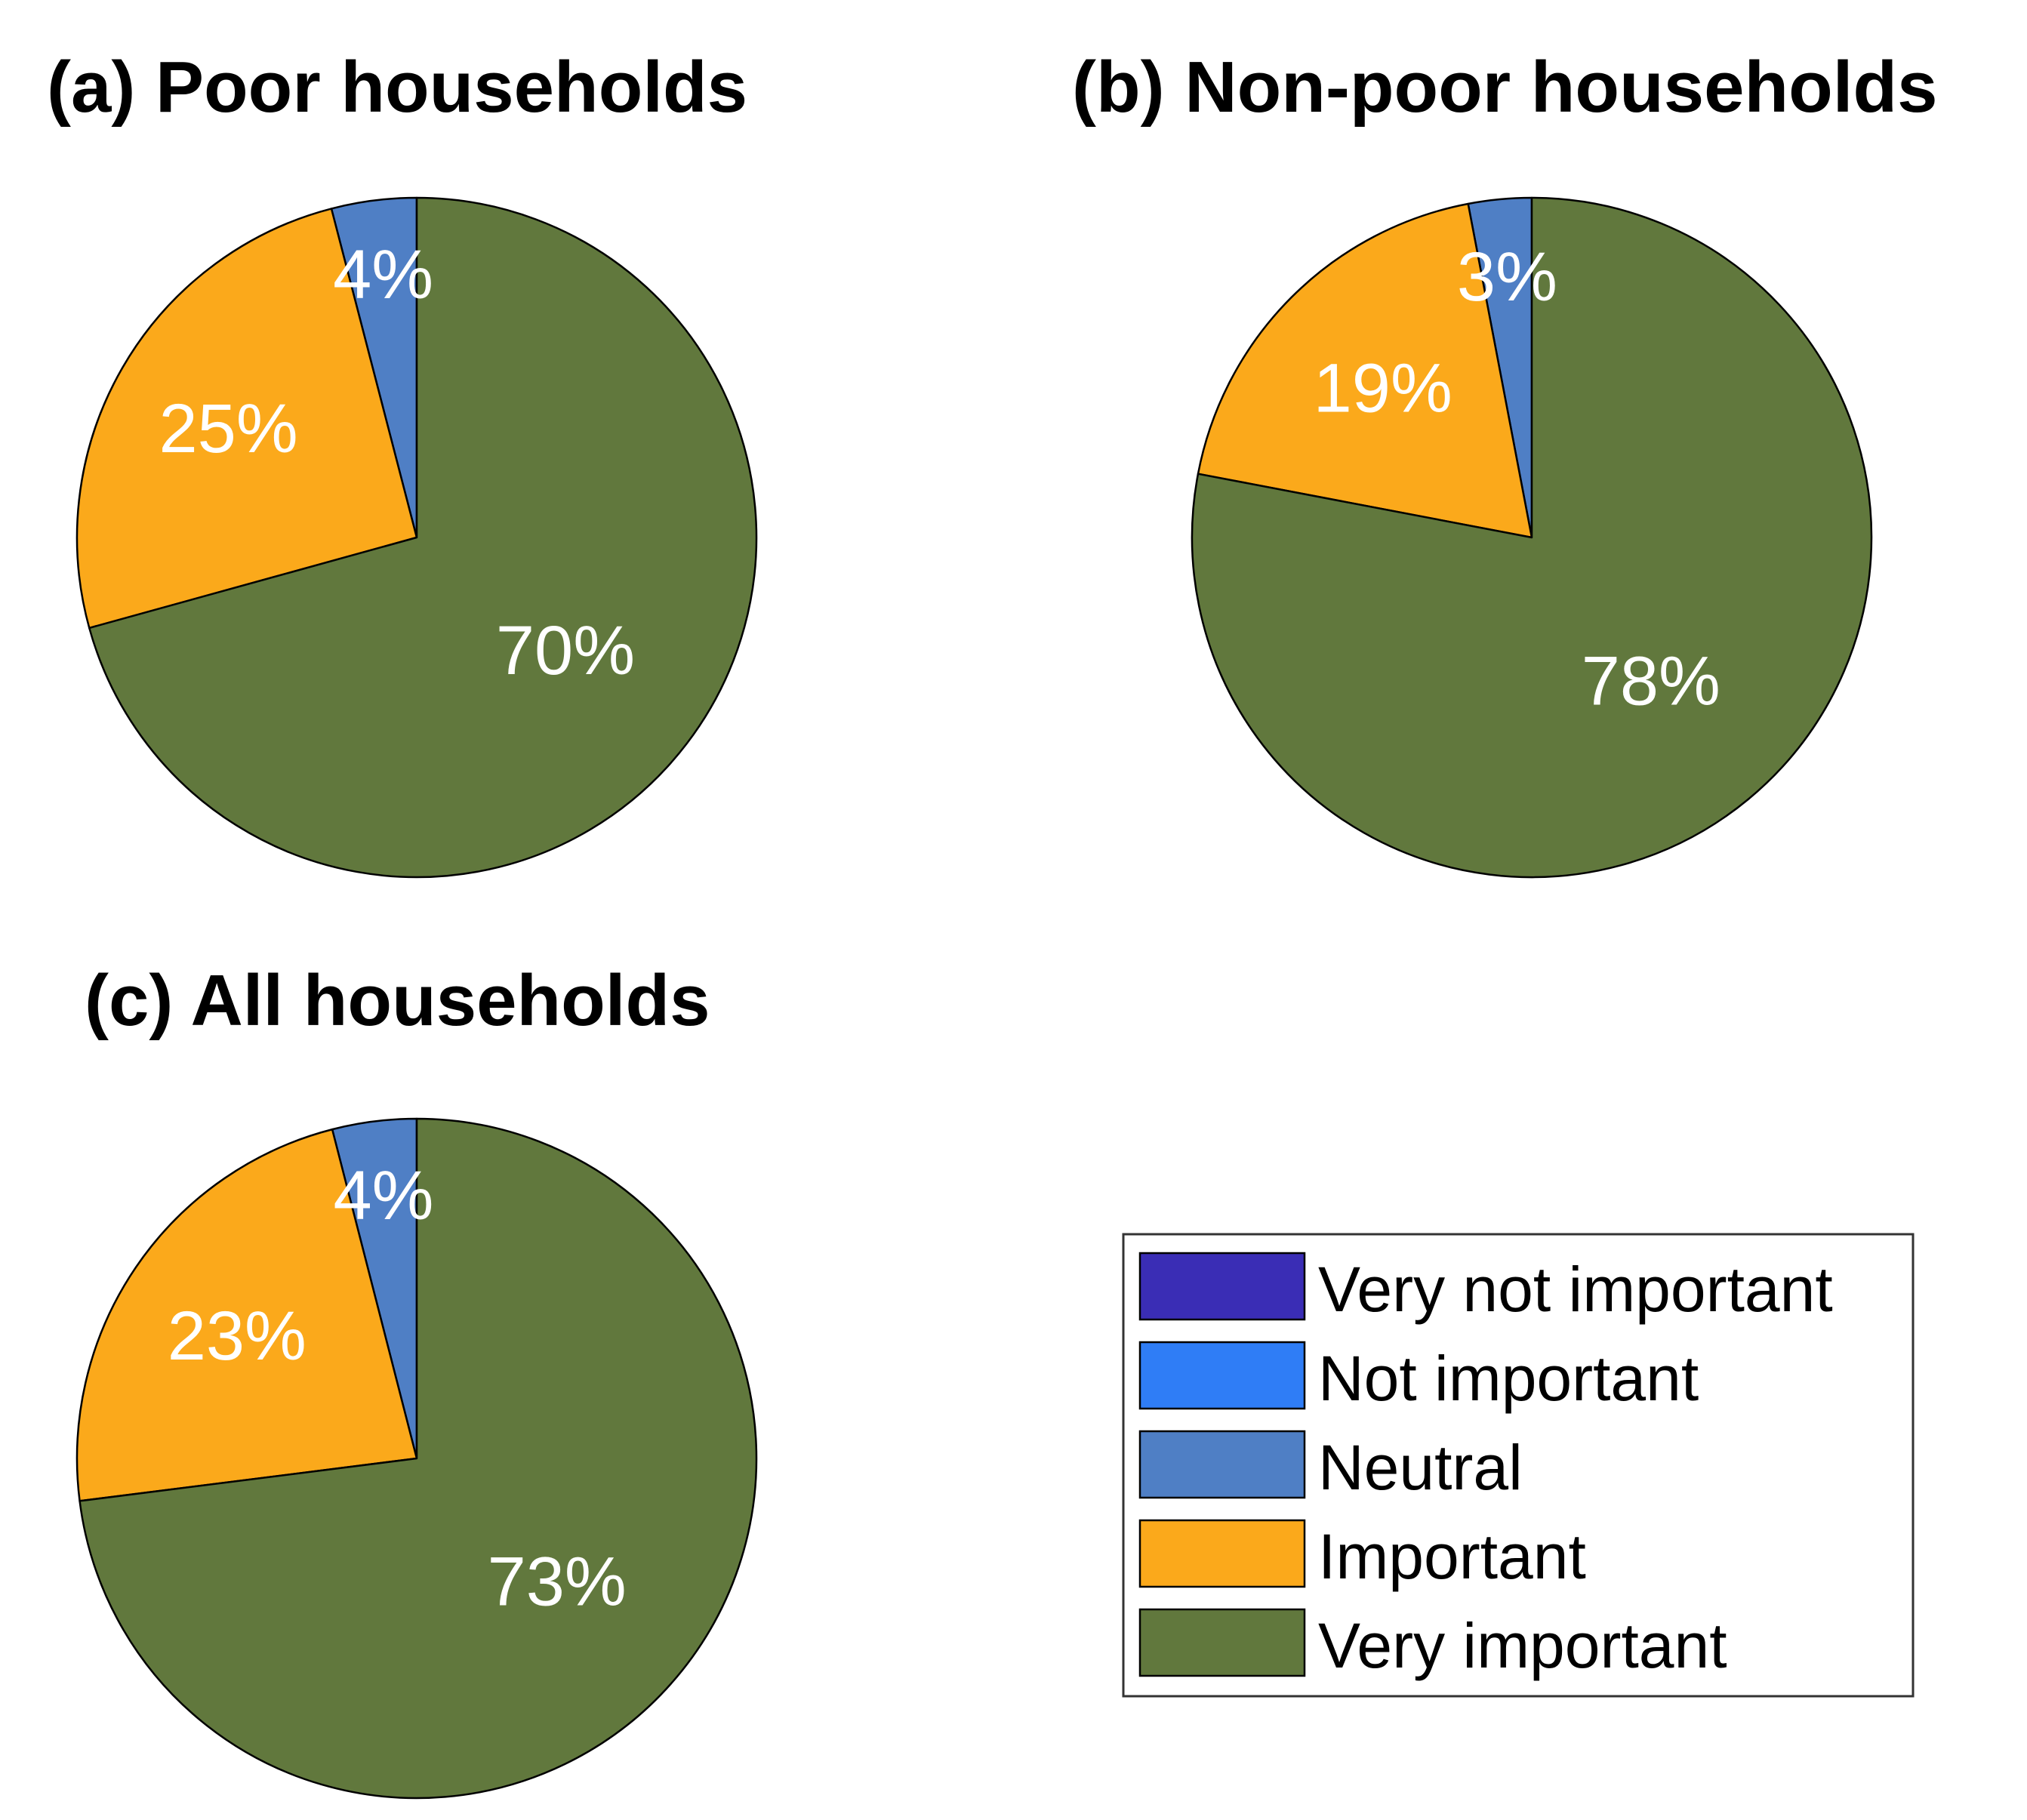 This screenshot has height=1820, width=2027. What do you see at coordinates (1575, 1289) in the screenshot?
I see `legend-label-very-not-important: Very not important` at bounding box center [1575, 1289].